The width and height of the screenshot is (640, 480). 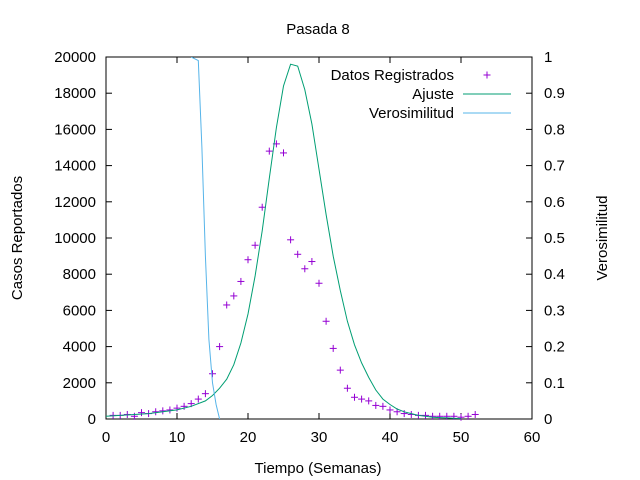 I want to click on y2-tick-label: 0.5, so click(x=554, y=238).